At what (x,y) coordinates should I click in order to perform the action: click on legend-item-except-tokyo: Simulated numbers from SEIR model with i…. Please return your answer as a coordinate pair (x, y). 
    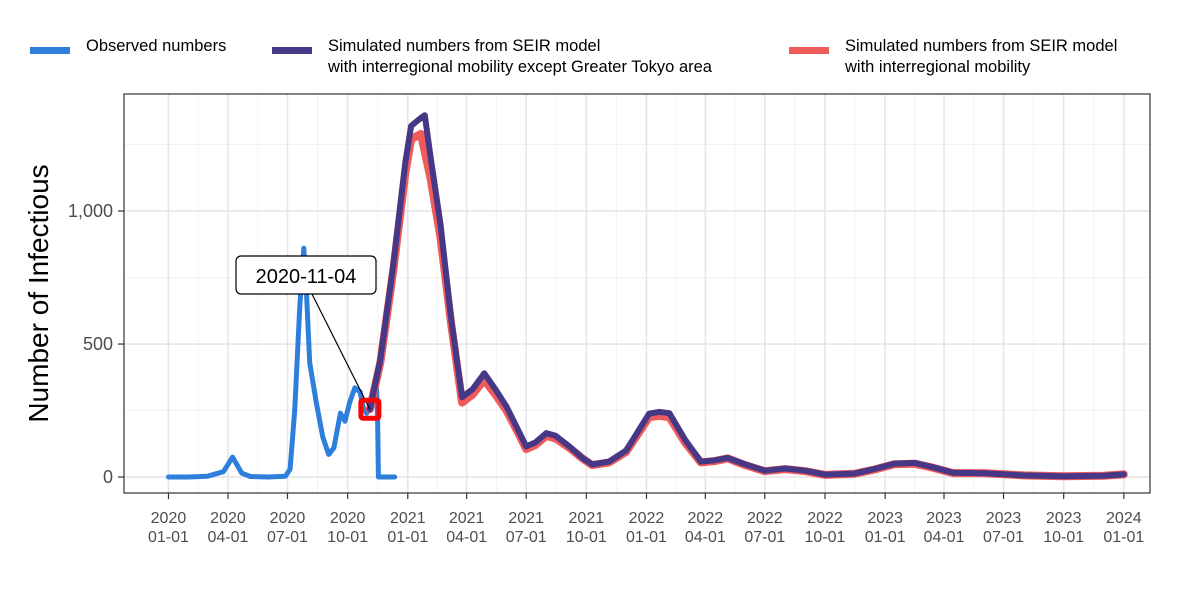
    Looking at the image, I should click on (492, 57).